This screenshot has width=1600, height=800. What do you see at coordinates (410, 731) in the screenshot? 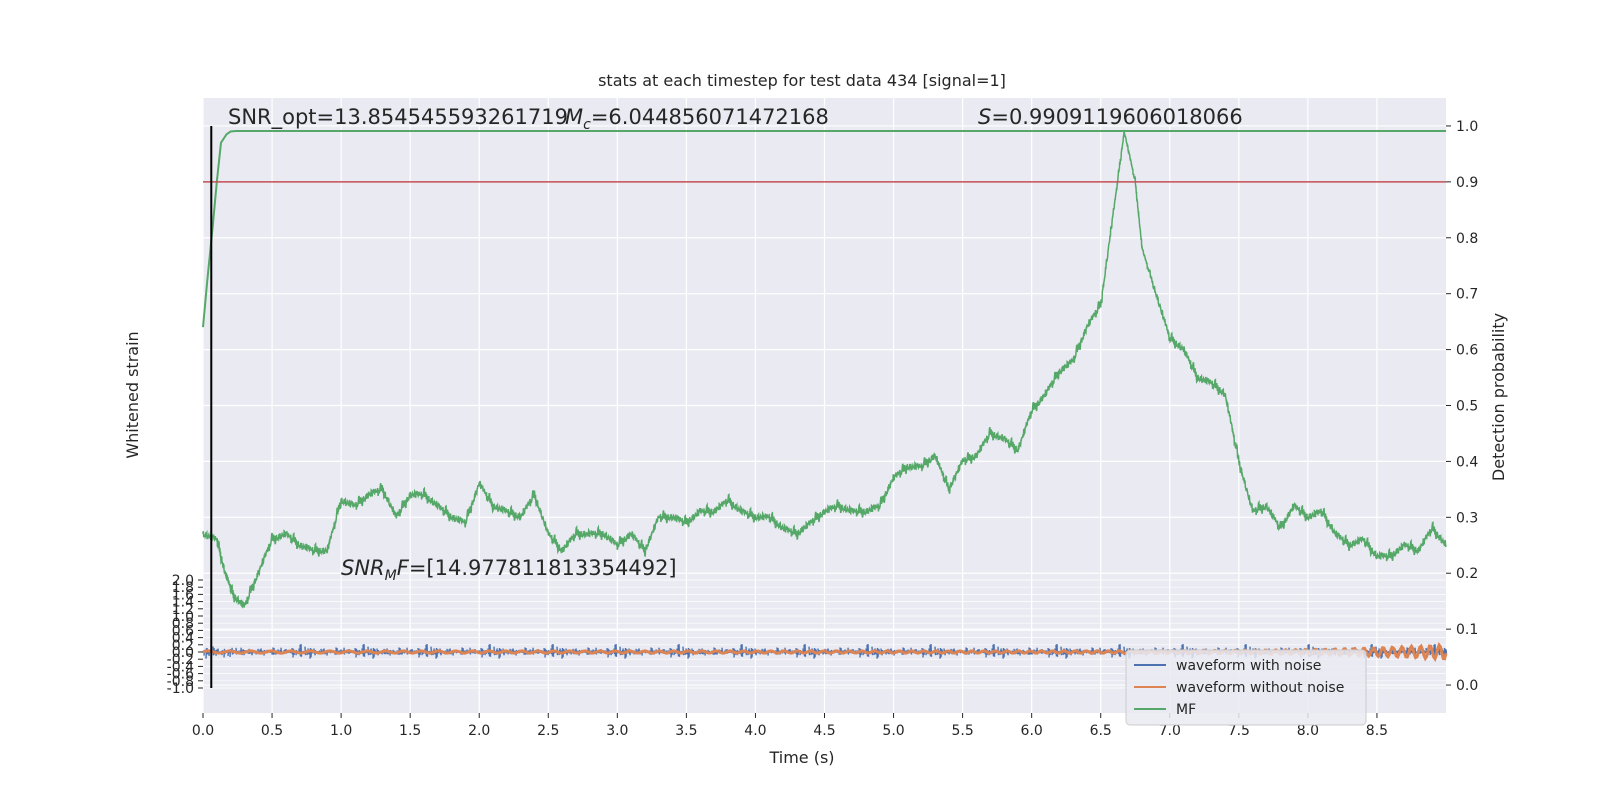
I see `x-tick-label: 1.5` at bounding box center [410, 731].